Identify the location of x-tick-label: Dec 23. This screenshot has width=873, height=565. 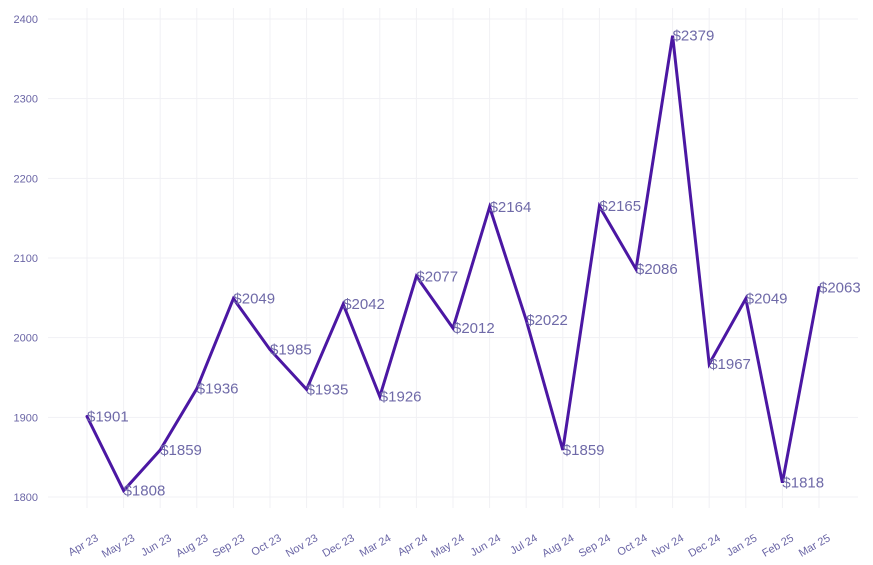
(339, 546).